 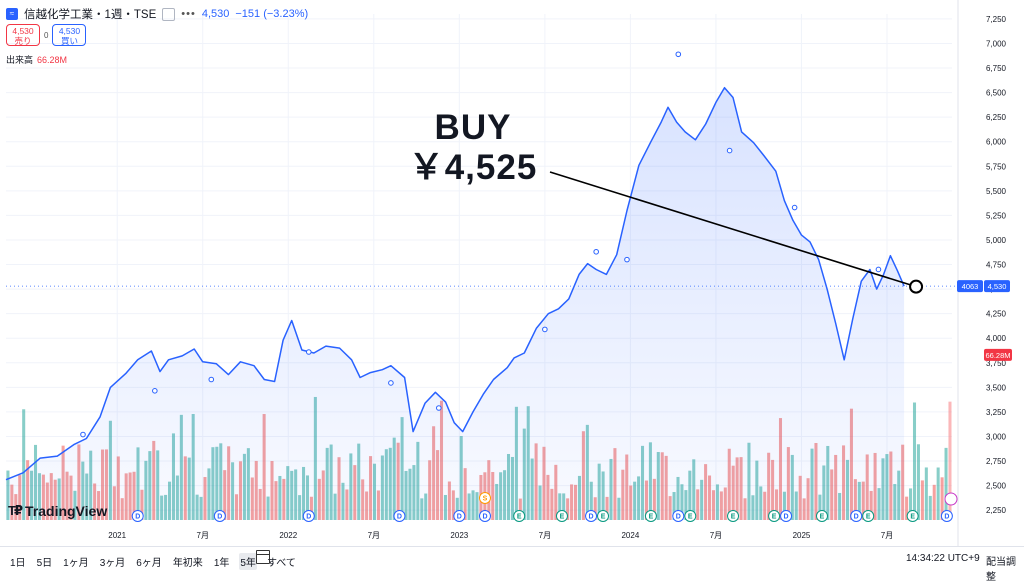 I want to click on x-tick-label: 2021, so click(x=117, y=535).